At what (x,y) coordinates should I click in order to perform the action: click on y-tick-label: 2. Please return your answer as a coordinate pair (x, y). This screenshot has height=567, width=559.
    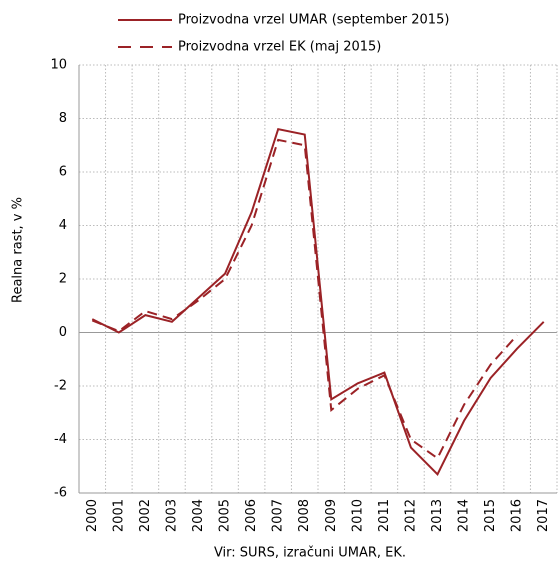
    Looking at the image, I should click on (63, 279).